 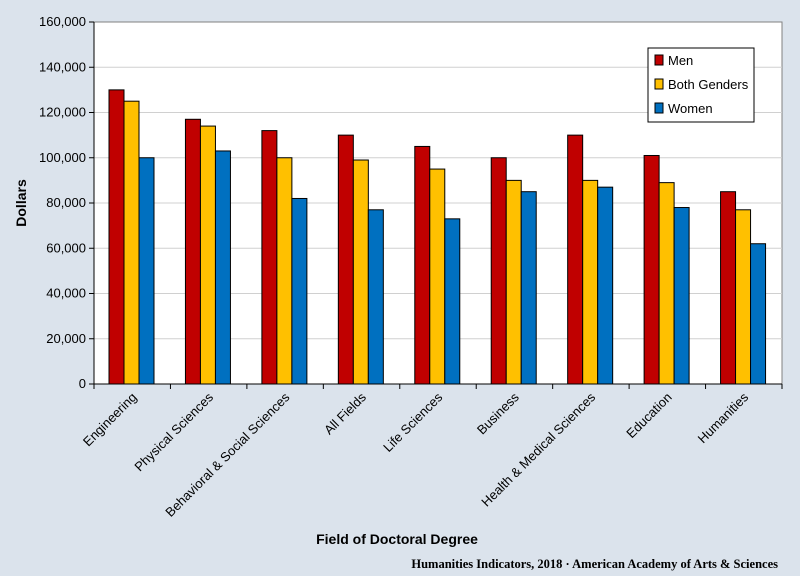 I want to click on x-tick-label: Humanities, so click(x=723, y=417).